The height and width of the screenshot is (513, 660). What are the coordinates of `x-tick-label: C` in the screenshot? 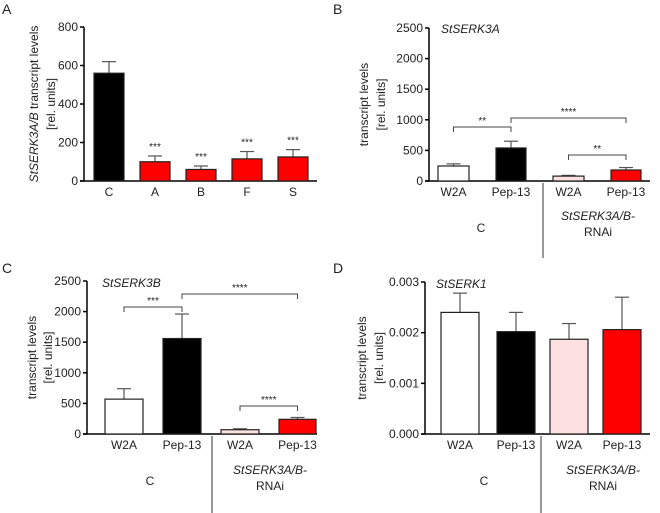 It's located at (109, 192).